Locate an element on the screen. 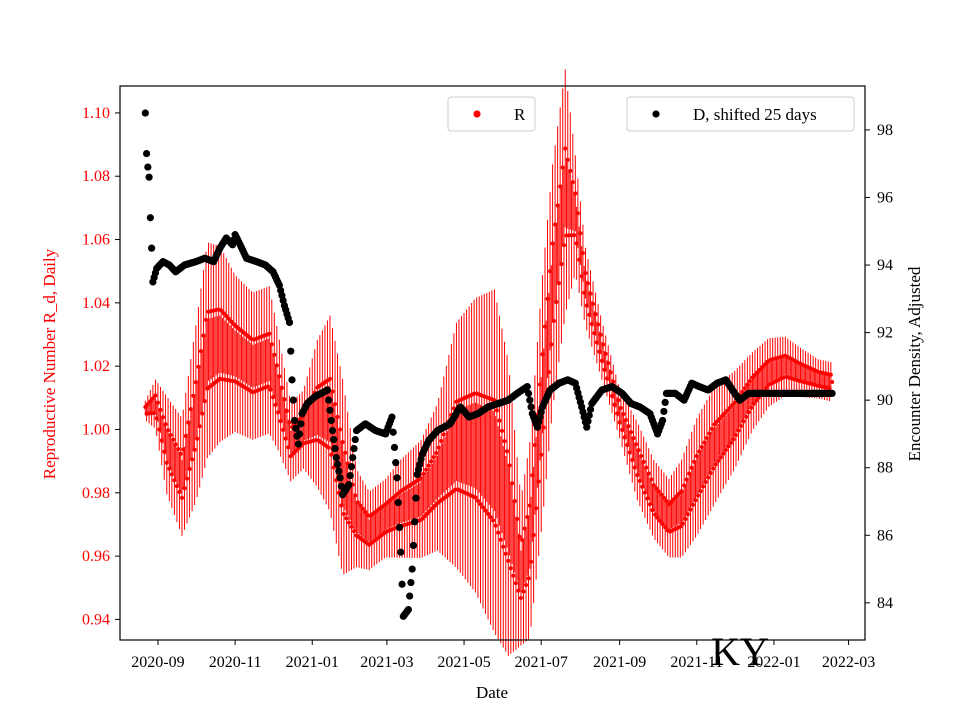 This screenshot has height=720, width=960. x-tick-label: 2021-09 is located at coordinates (619, 662).